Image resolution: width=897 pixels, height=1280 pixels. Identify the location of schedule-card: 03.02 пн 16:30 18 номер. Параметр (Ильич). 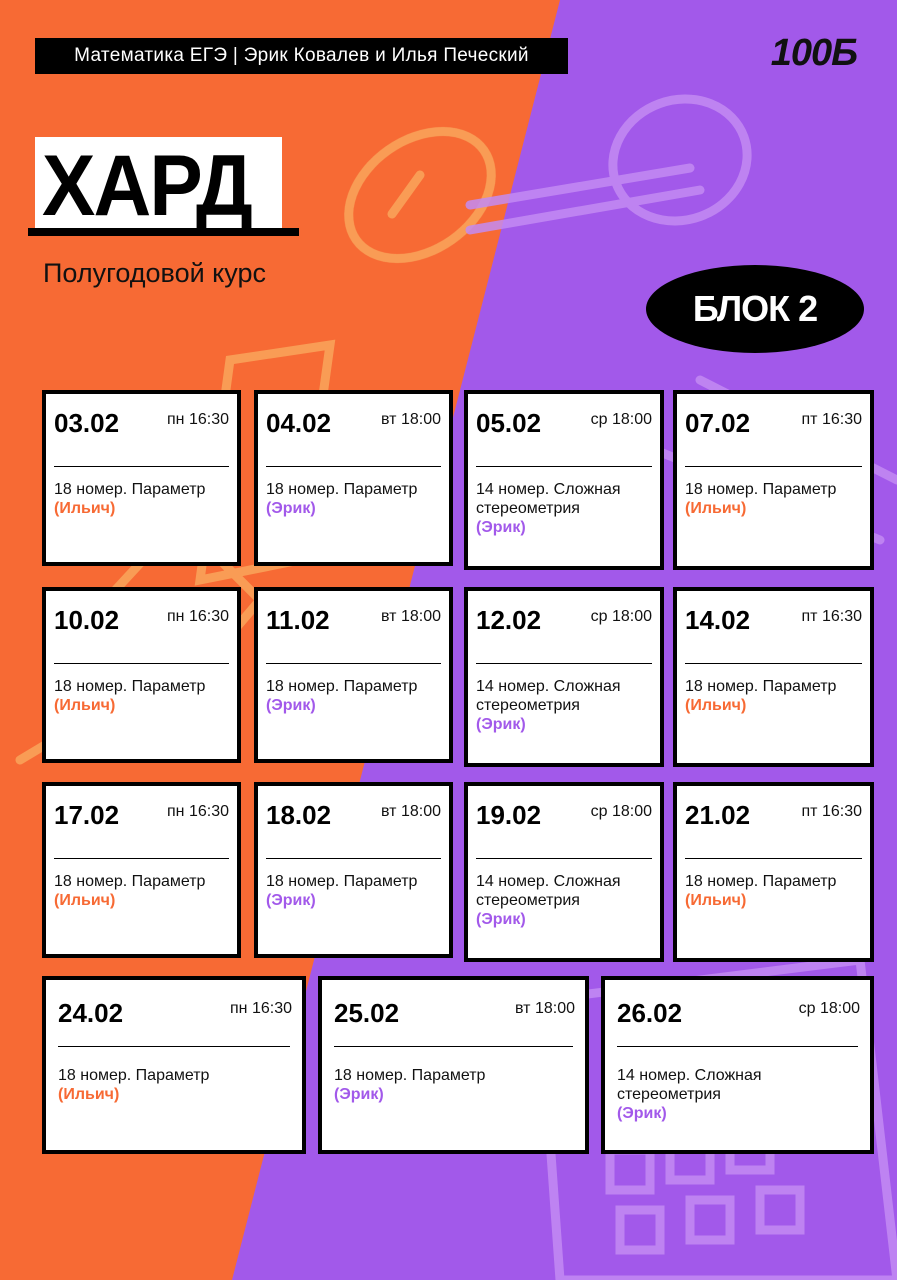
(141, 478).